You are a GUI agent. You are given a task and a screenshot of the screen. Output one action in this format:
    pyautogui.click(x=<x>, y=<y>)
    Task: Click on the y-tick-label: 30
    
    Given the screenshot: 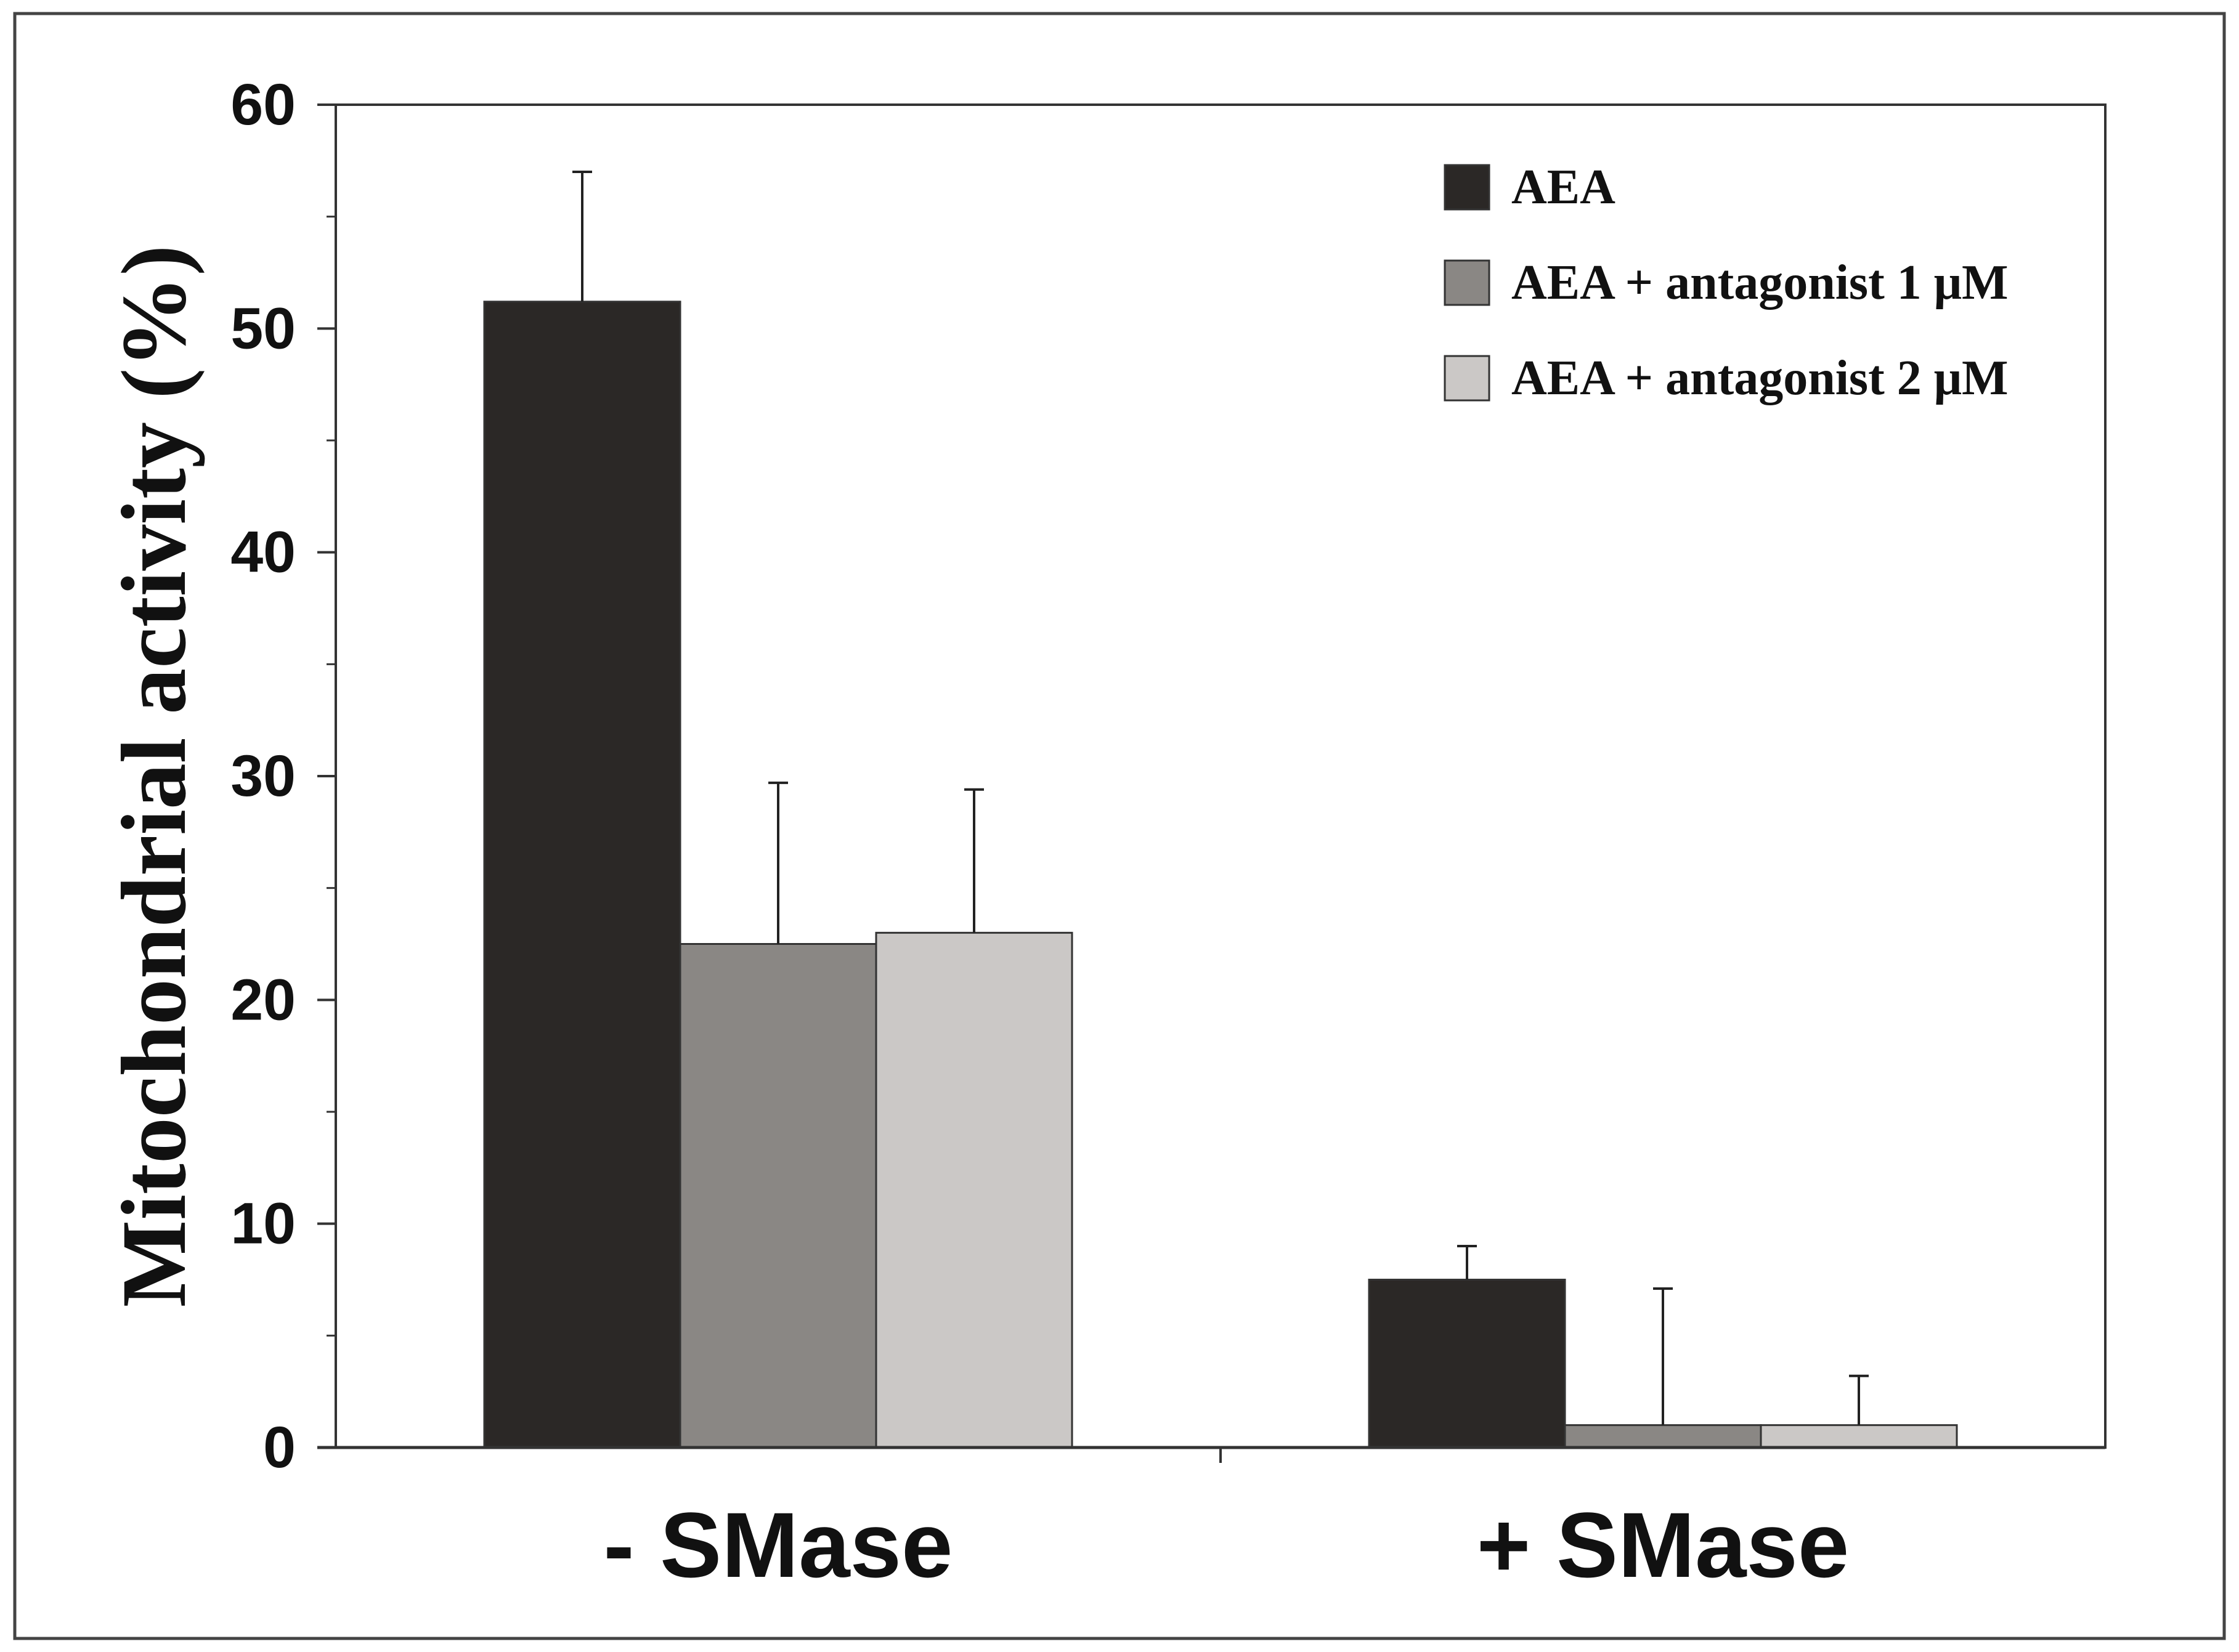 What is the action you would take?
    pyautogui.click(x=263, y=776)
    